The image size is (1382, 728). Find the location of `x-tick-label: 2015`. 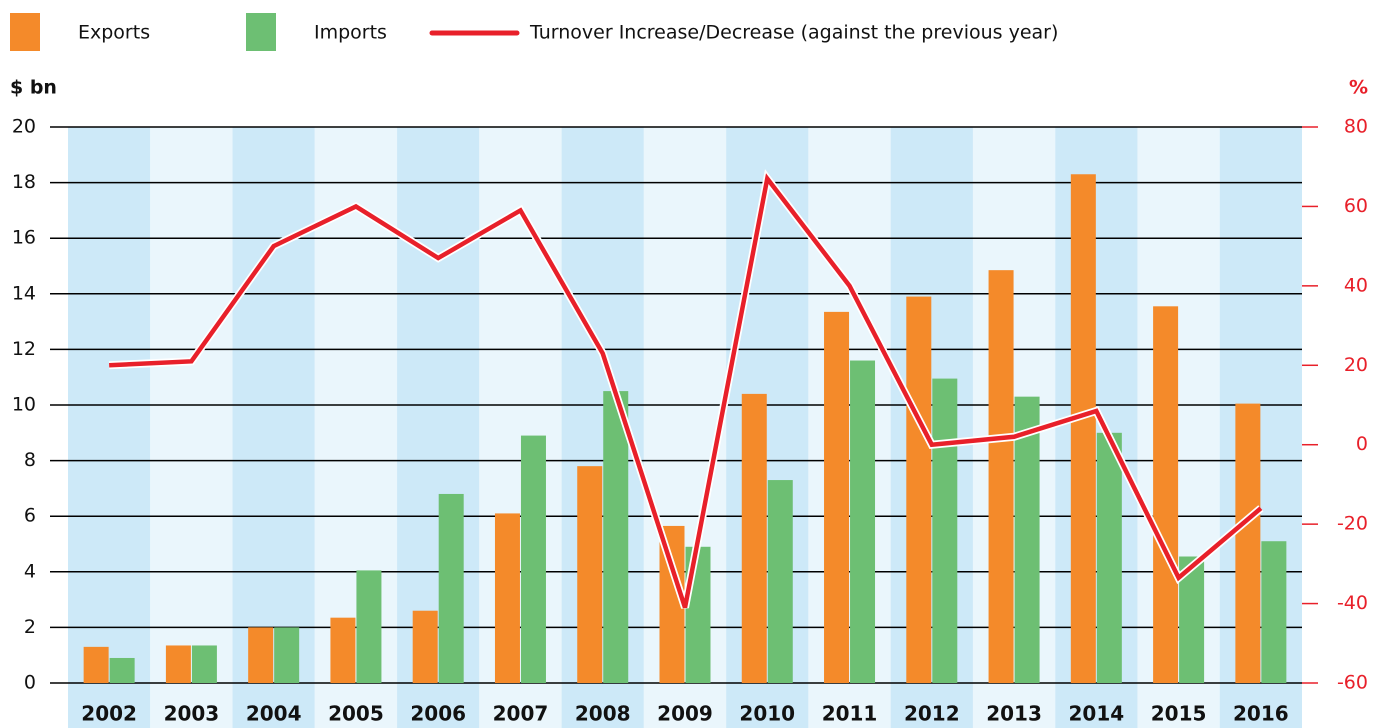

x-tick-label: 2015 is located at coordinates (1179, 714).